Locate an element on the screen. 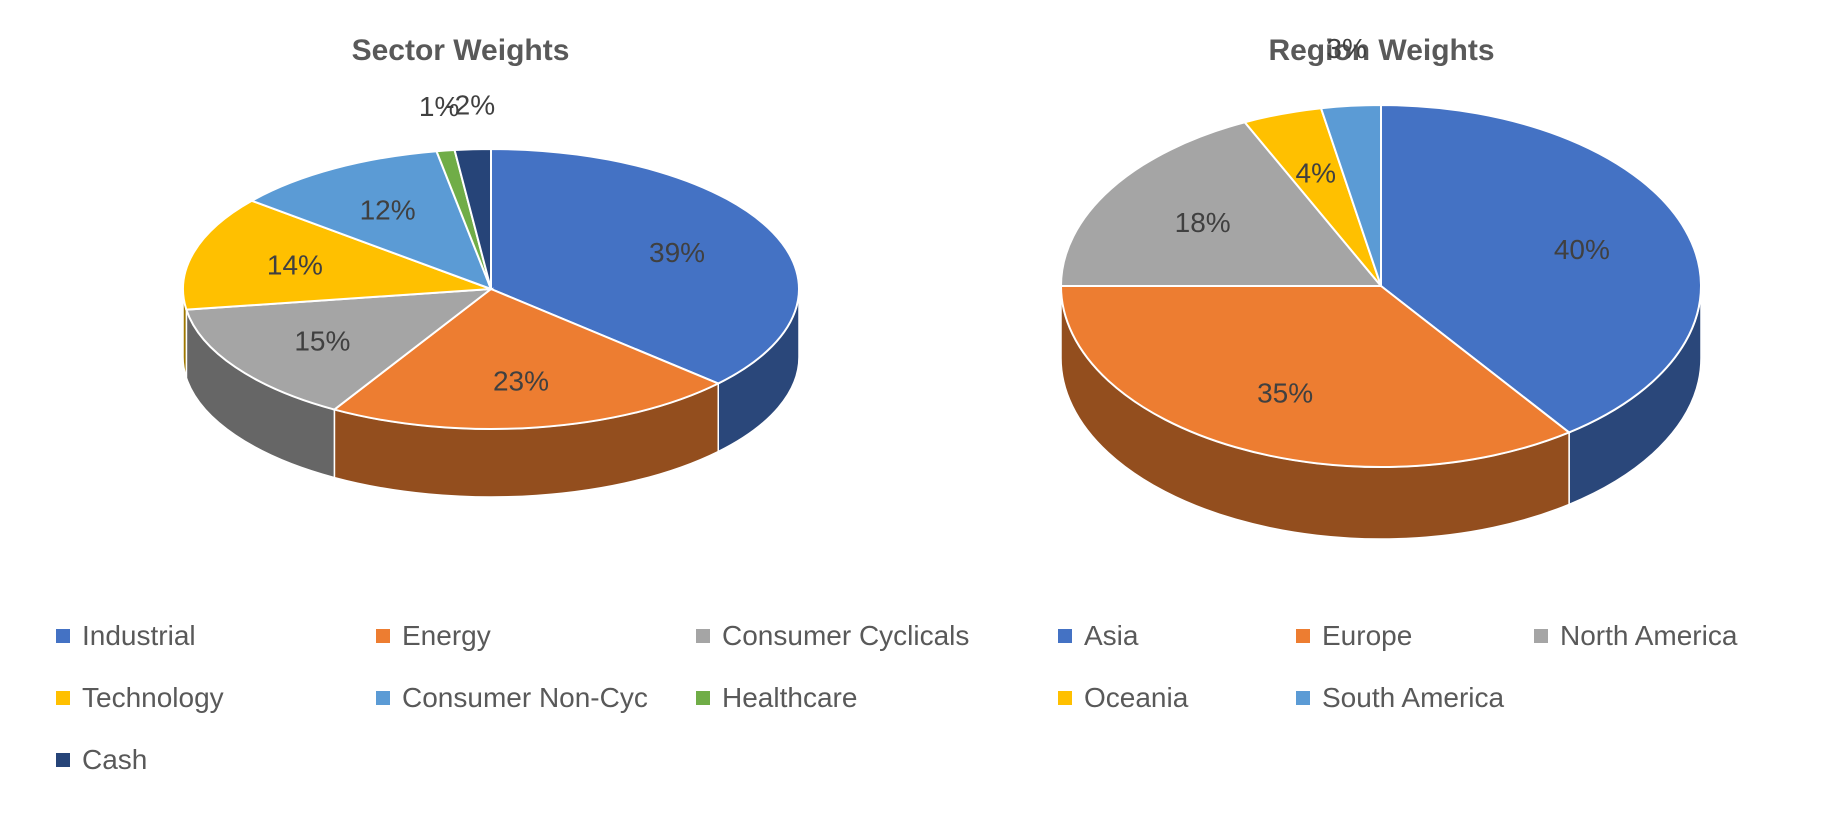  data-label-europe: 35% is located at coordinates (1285, 392).